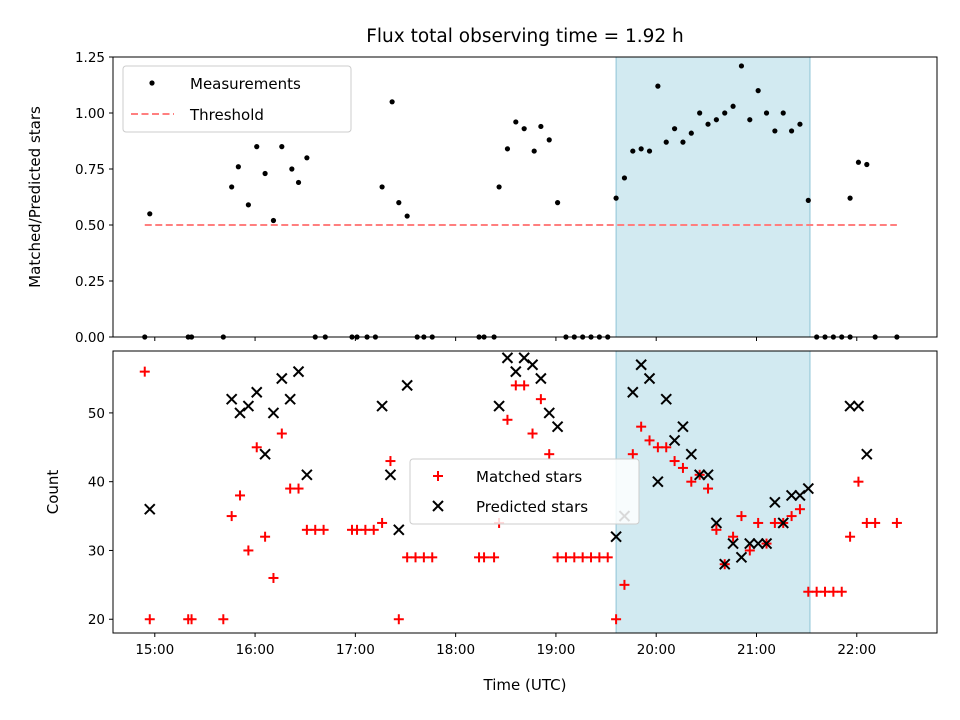 This screenshot has height=720, width=960. I want to click on top-legend-frame, so click(237, 99).